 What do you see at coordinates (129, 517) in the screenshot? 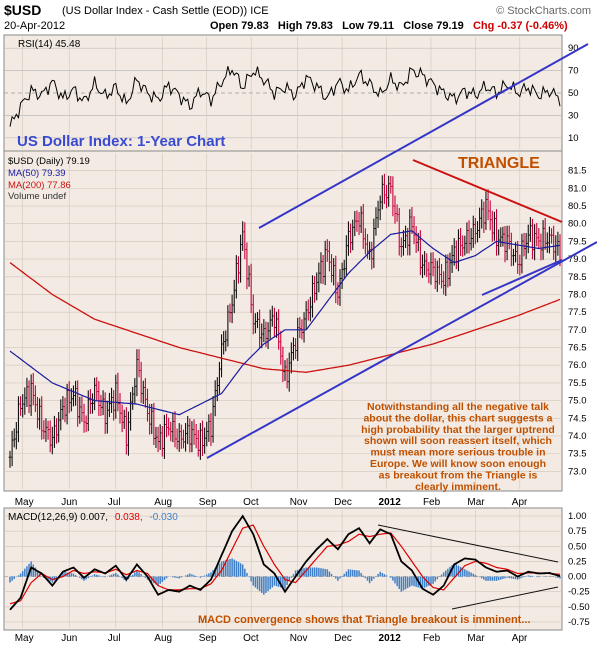
I see `macd-label-signal: 0.038,` at bounding box center [129, 517].